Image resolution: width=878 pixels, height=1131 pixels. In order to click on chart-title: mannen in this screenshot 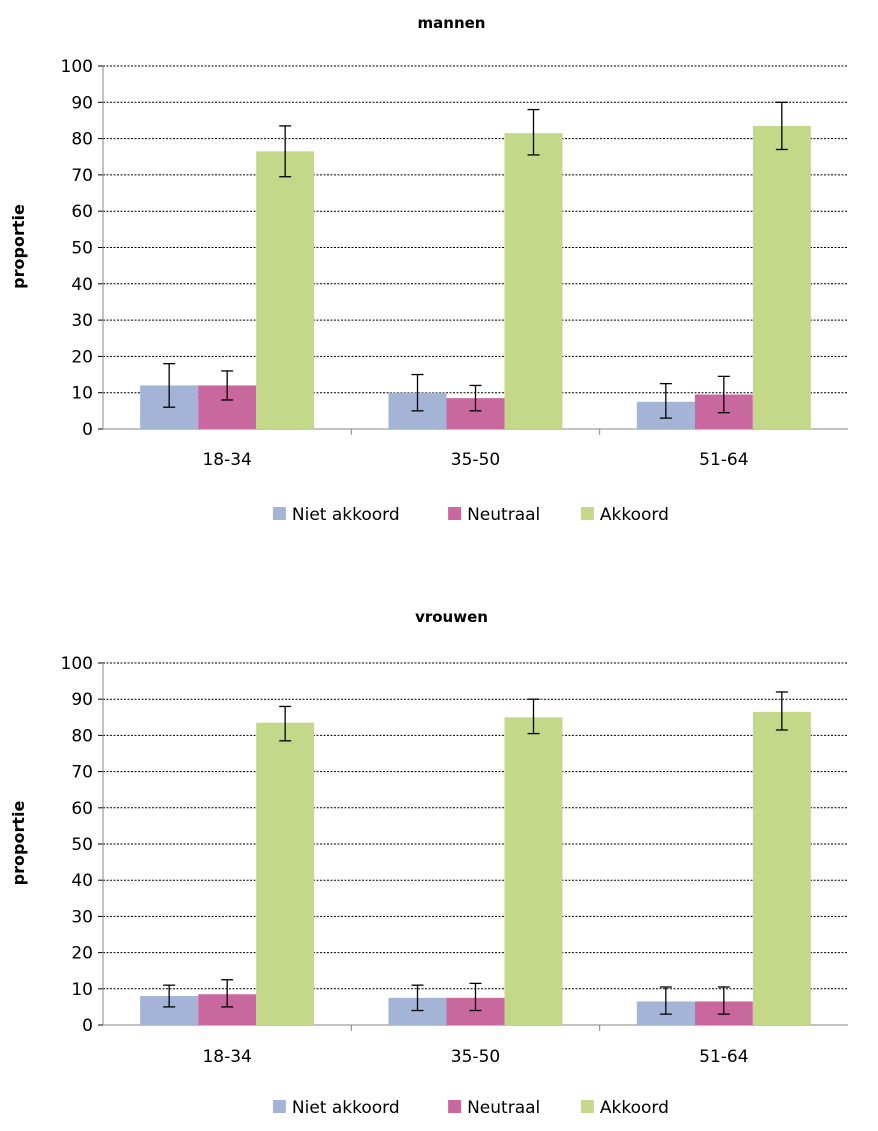, I will do `click(452, 23)`.